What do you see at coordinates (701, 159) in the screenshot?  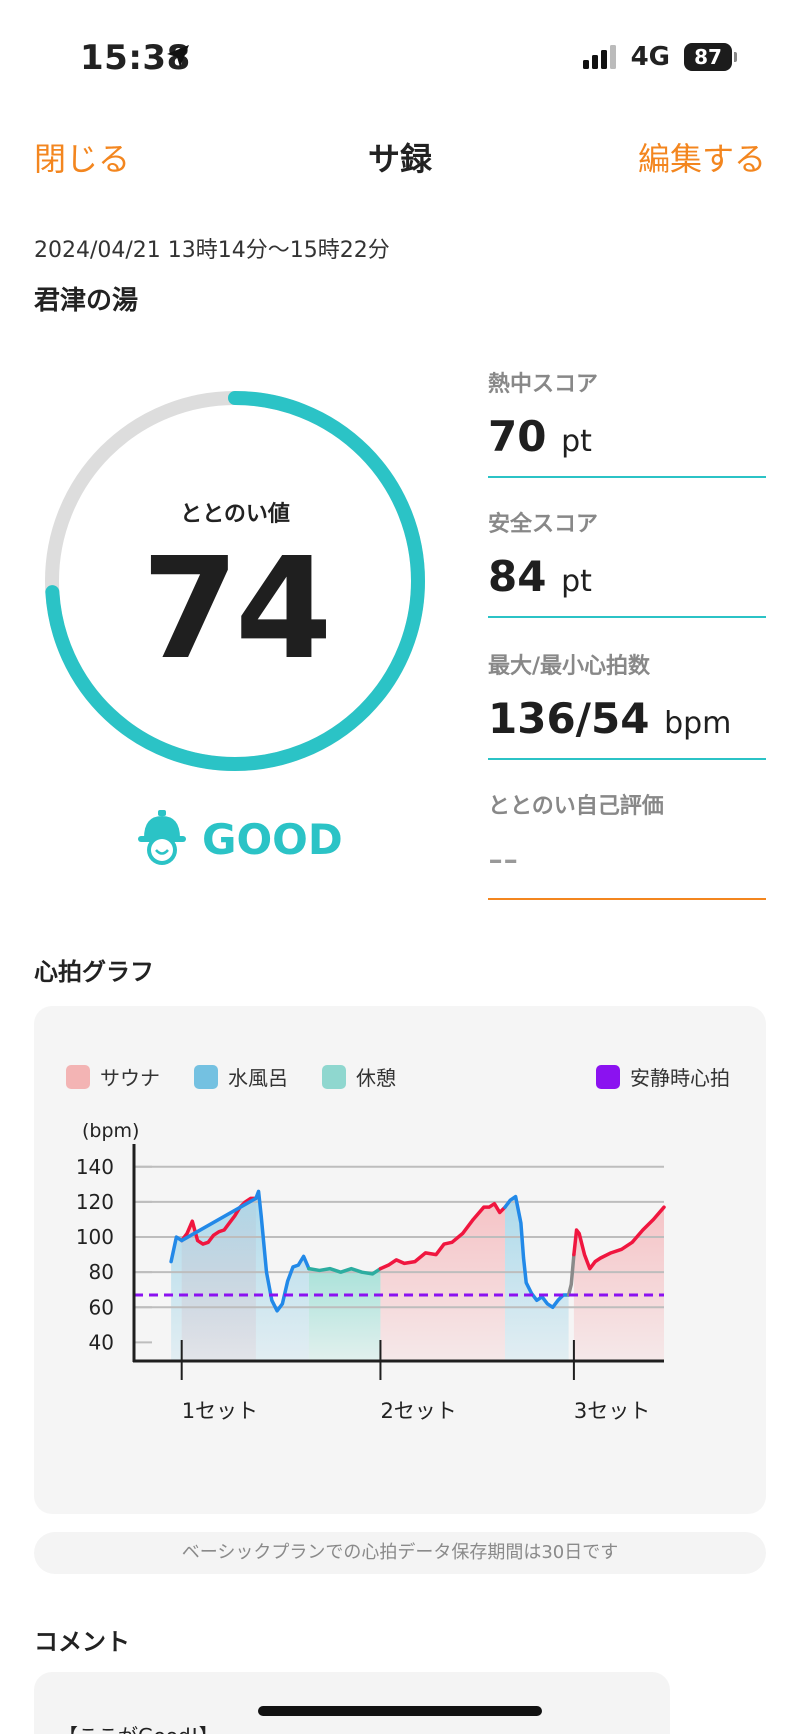 I see `edit-button: 編集する` at bounding box center [701, 159].